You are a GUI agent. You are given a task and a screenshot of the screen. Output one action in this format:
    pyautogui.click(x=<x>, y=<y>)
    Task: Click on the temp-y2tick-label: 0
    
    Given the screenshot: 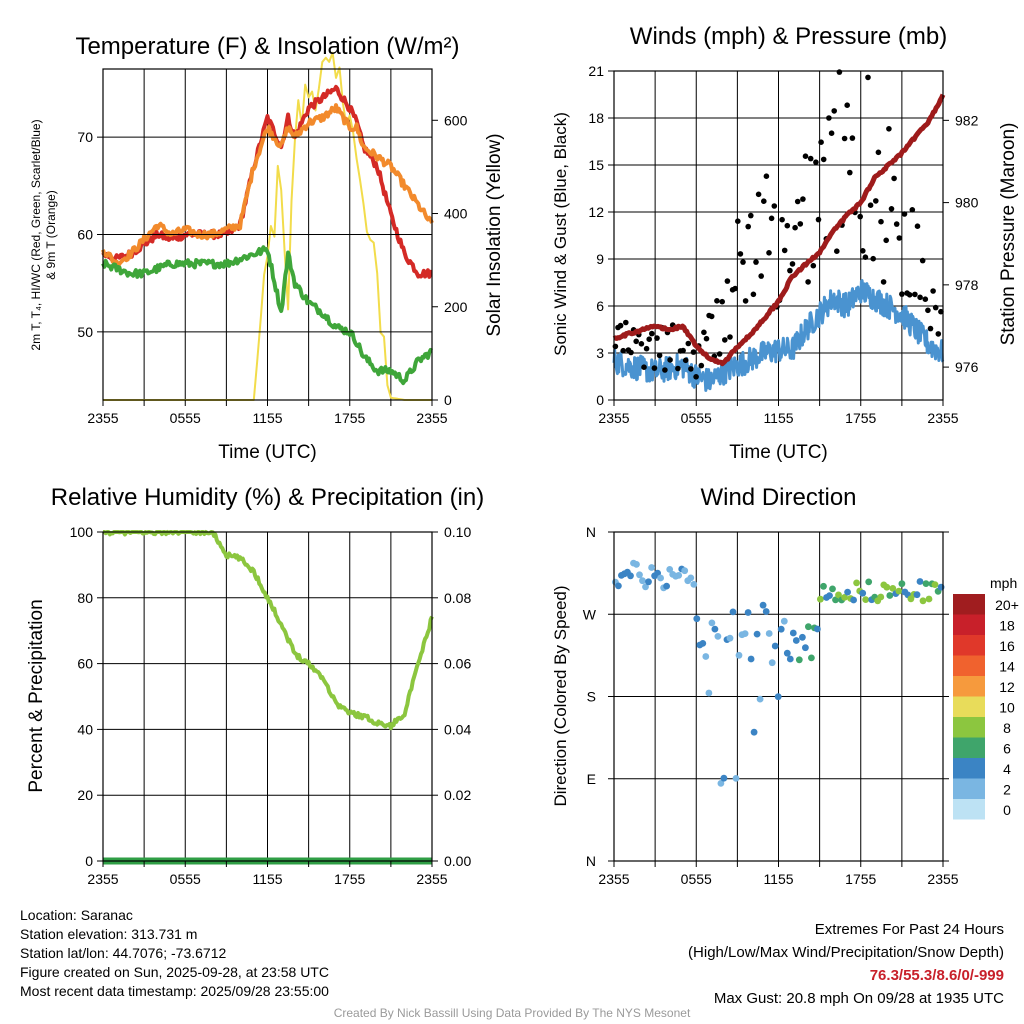 What is the action you would take?
    pyautogui.click(x=448, y=400)
    